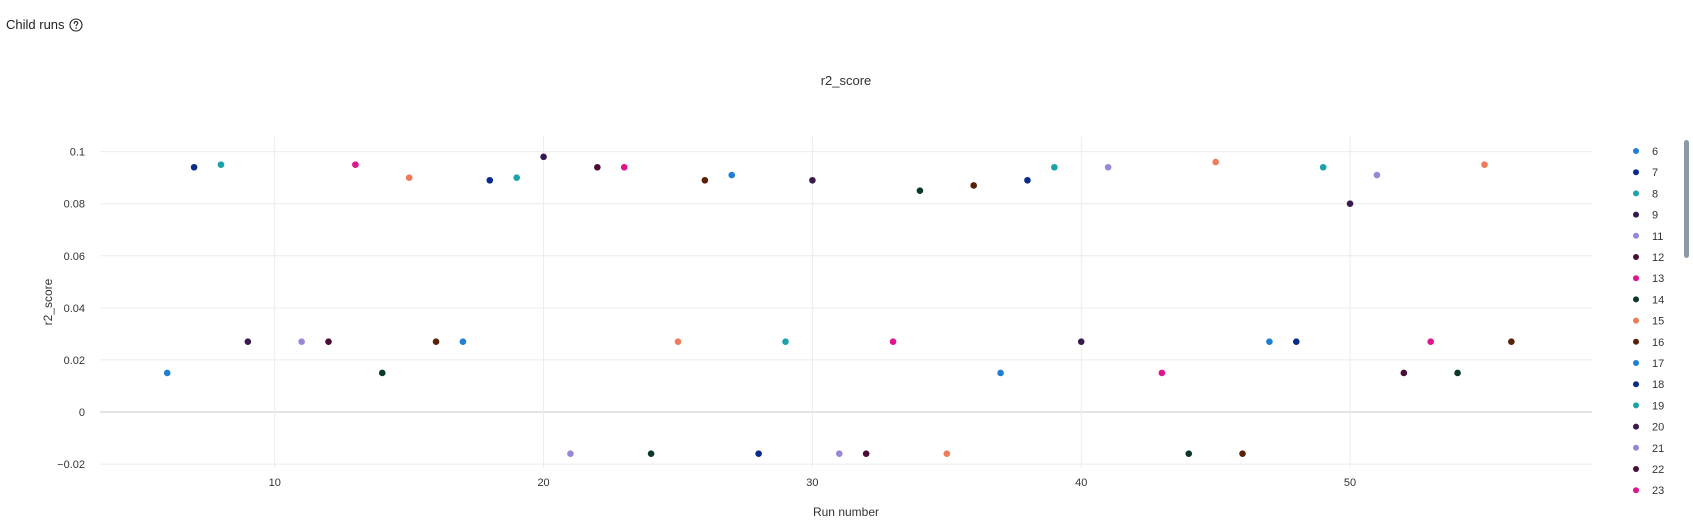  What do you see at coordinates (1648, 343) in the screenshot?
I see `legend-item: 16` at bounding box center [1648, 343].